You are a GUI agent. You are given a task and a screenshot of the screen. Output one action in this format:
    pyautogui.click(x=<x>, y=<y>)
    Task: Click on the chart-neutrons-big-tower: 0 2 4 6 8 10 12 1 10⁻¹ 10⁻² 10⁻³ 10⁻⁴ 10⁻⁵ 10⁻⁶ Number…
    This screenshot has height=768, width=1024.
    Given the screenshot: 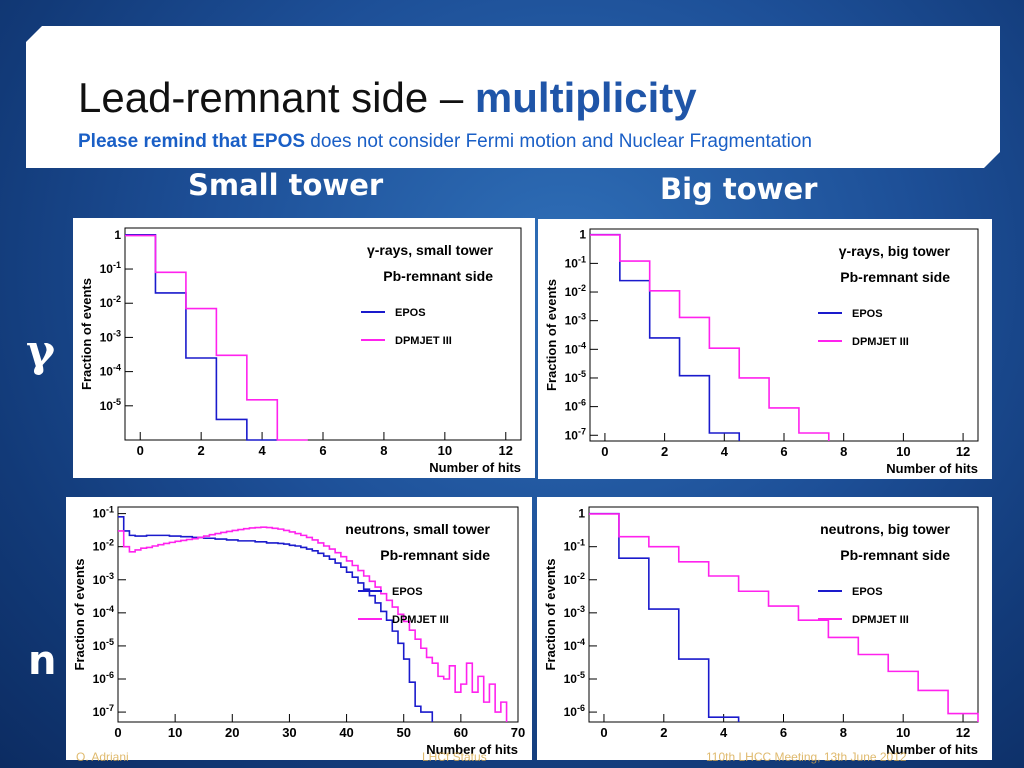 What is the action you would take?
    pyautogui.click(x=761, y=631)
    